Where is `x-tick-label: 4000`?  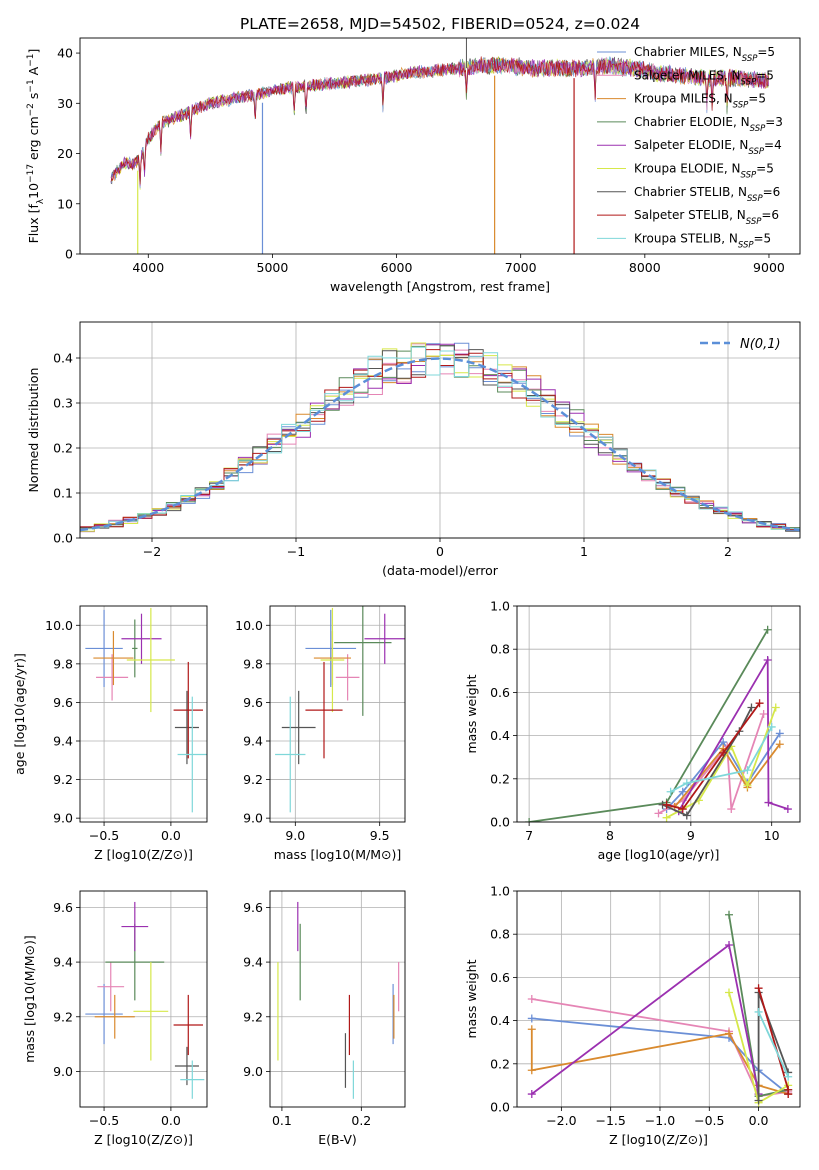 x-tick-label: 4000 is located at coordinates (148, 267).